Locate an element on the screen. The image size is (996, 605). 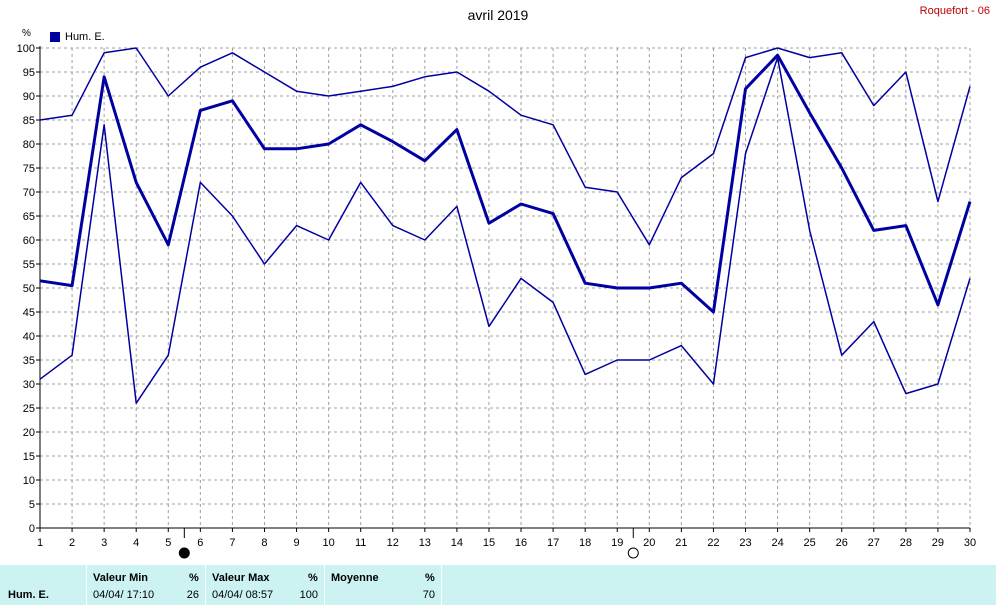
x-tick-label: 8 is located at coordinates (264, 543).